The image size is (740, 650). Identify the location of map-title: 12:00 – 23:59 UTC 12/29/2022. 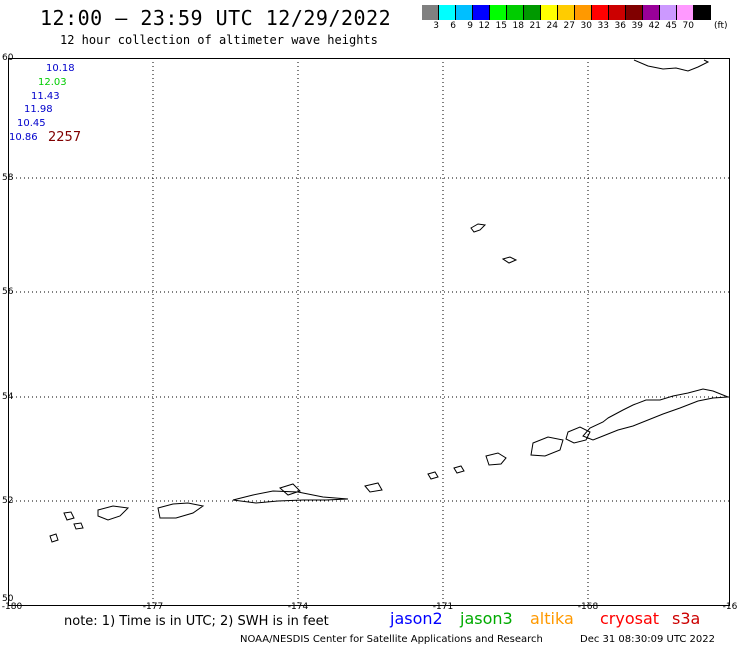
(216, 18).